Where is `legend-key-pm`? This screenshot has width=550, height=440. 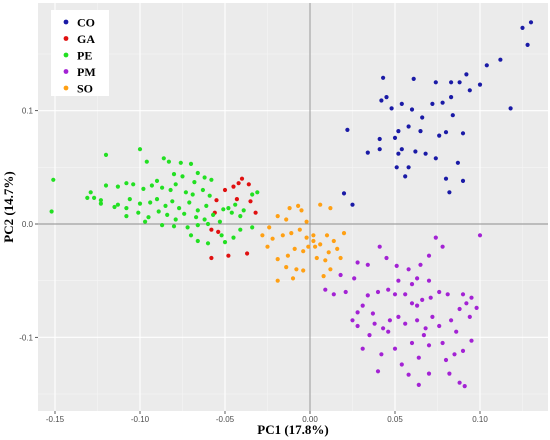
legend-key-pm is located at coordinates (66, 71).